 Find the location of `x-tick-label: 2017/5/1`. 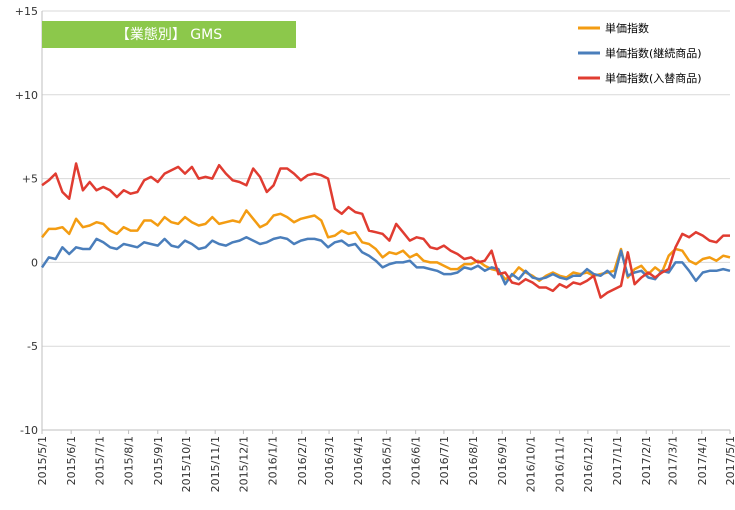

x-tick-label: 2017/5/1 is located at coordinates (729, 460).